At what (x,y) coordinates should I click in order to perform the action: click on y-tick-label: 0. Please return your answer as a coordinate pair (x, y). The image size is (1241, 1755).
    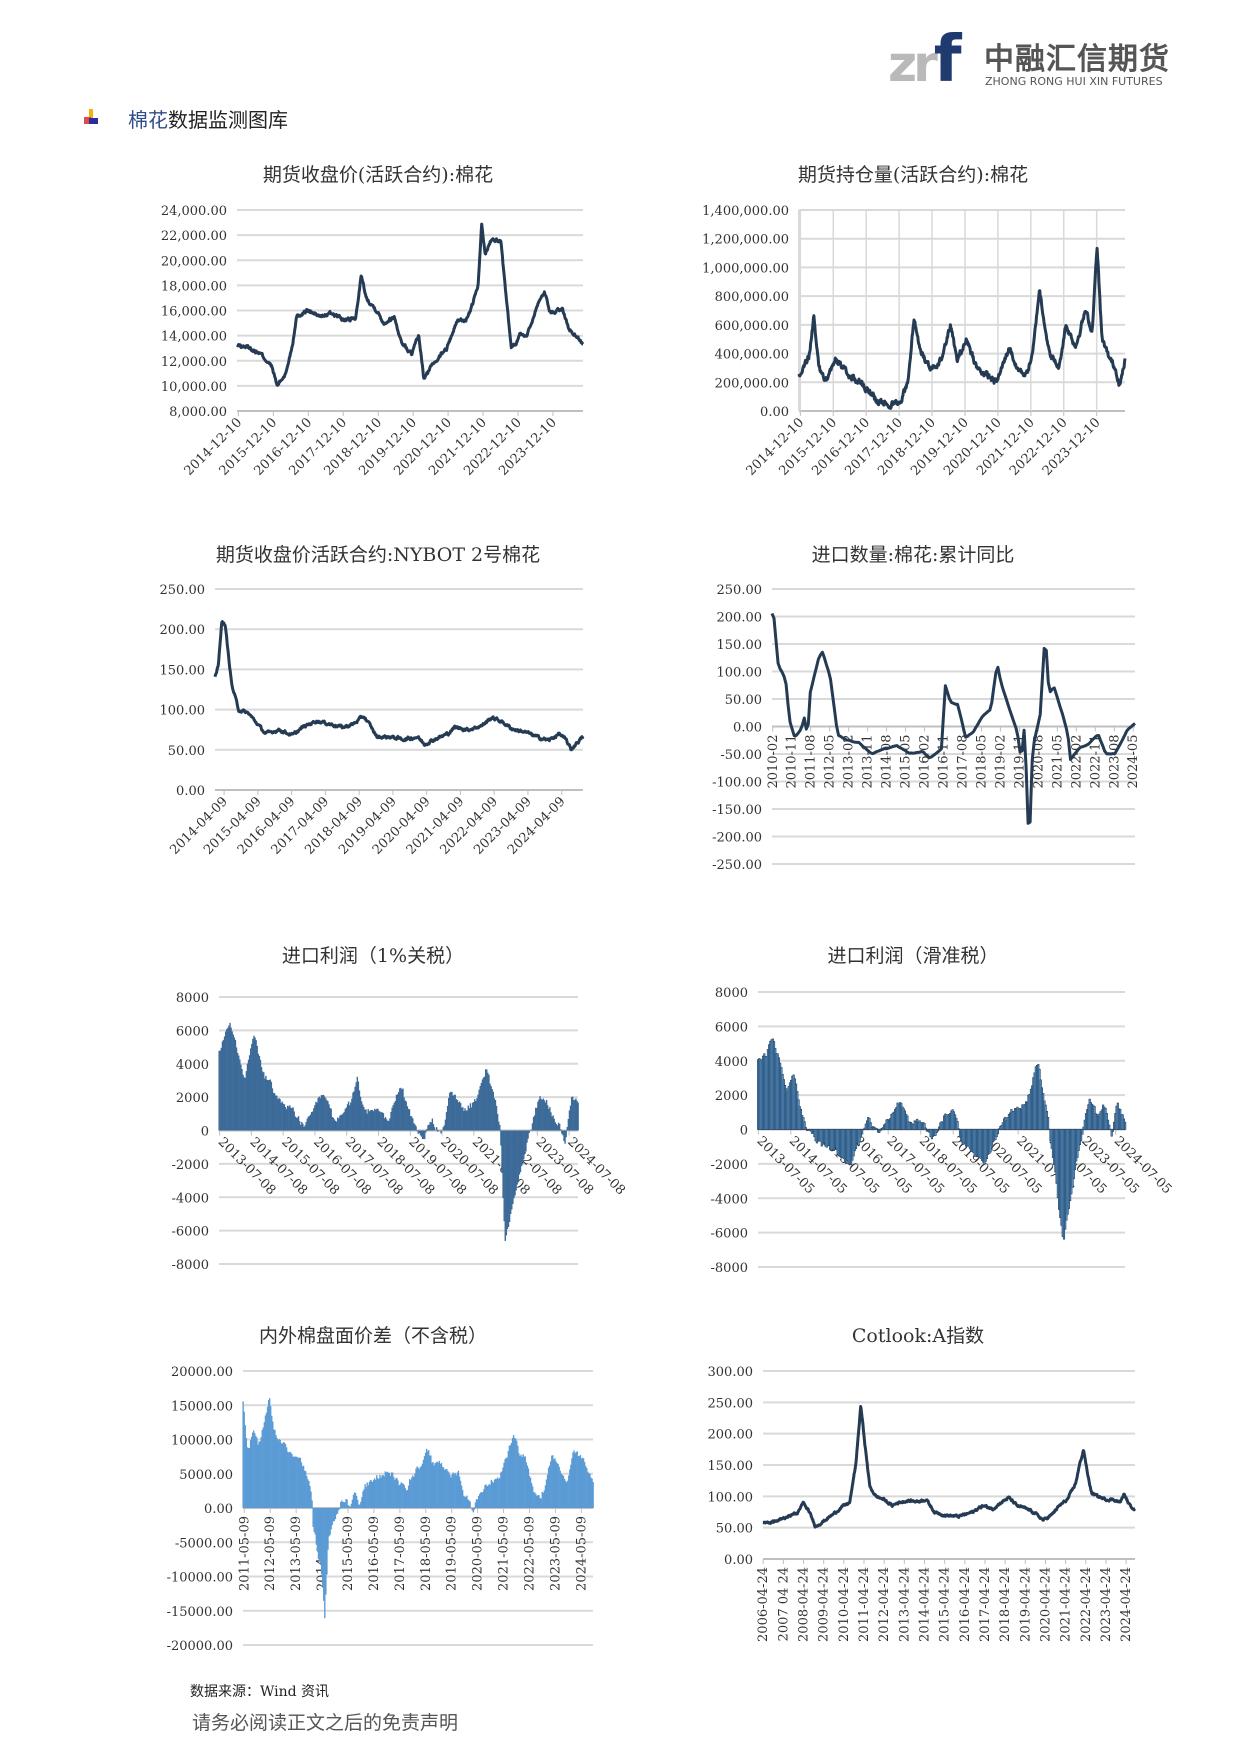
    Looking at the image, I should click on (205, 1132).